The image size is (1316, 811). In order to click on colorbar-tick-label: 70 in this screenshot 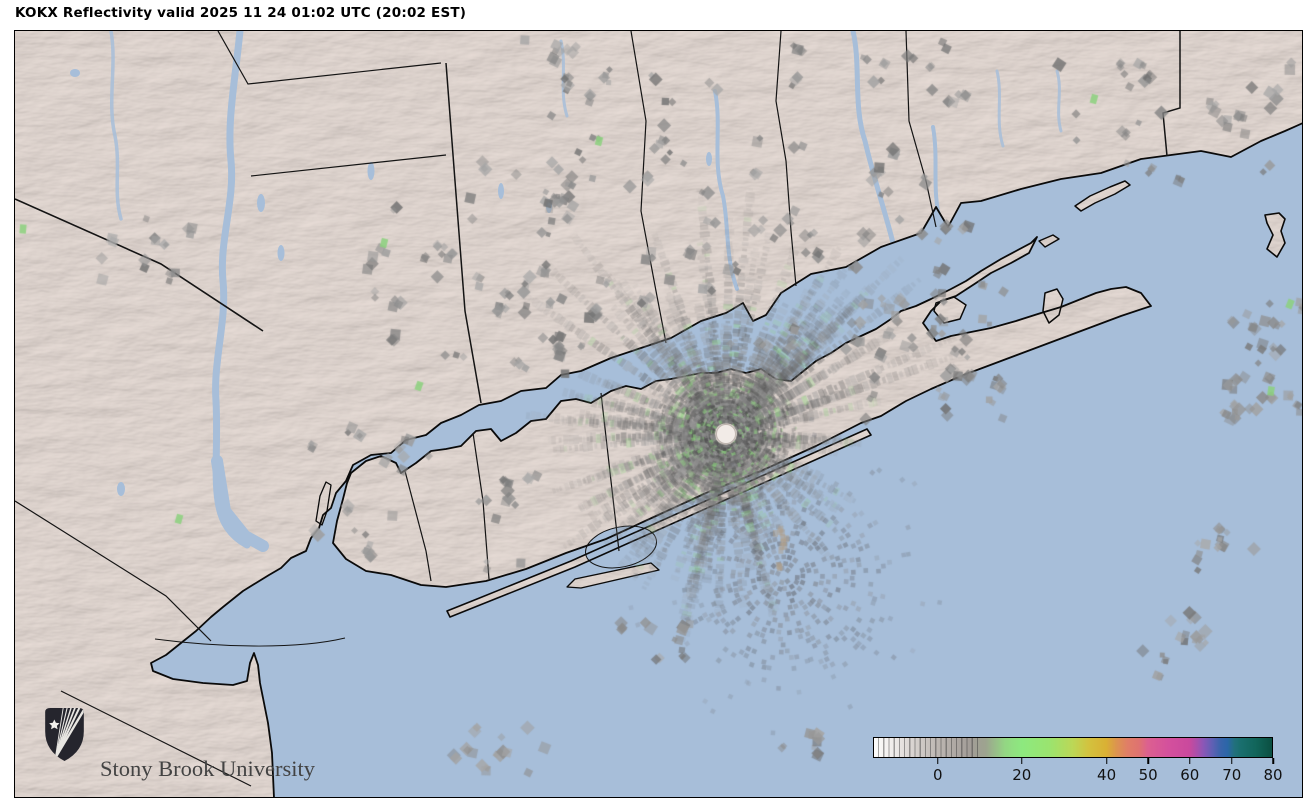, I will do `click(1232, 775)`.